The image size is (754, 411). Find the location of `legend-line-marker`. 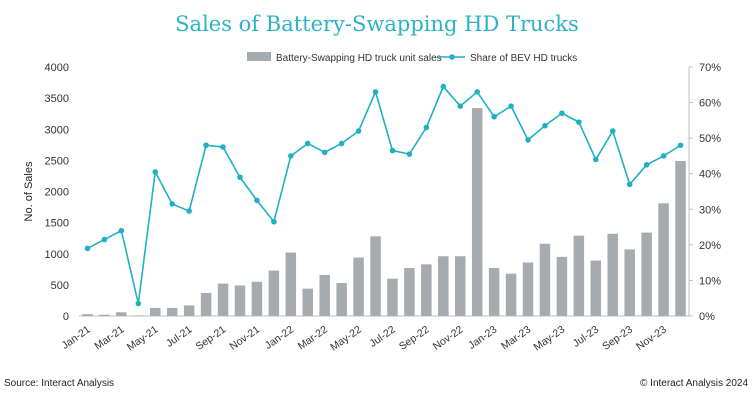

legend-line-marker is located at coordinates (452, 57).